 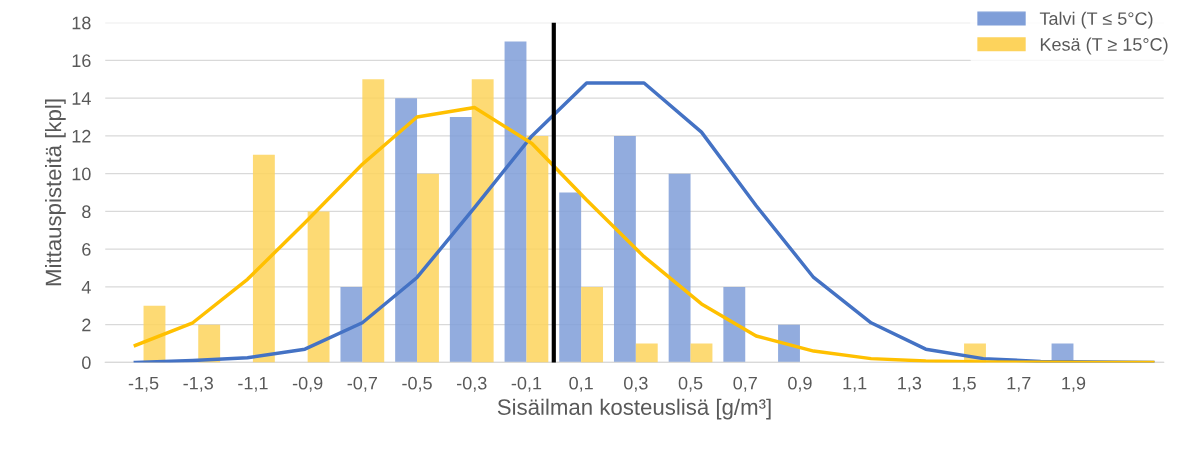 What do you see at coordinates (81, 174) in the screenshot?
I see `y-tick-label: 10` at bounding box center [81, 174].